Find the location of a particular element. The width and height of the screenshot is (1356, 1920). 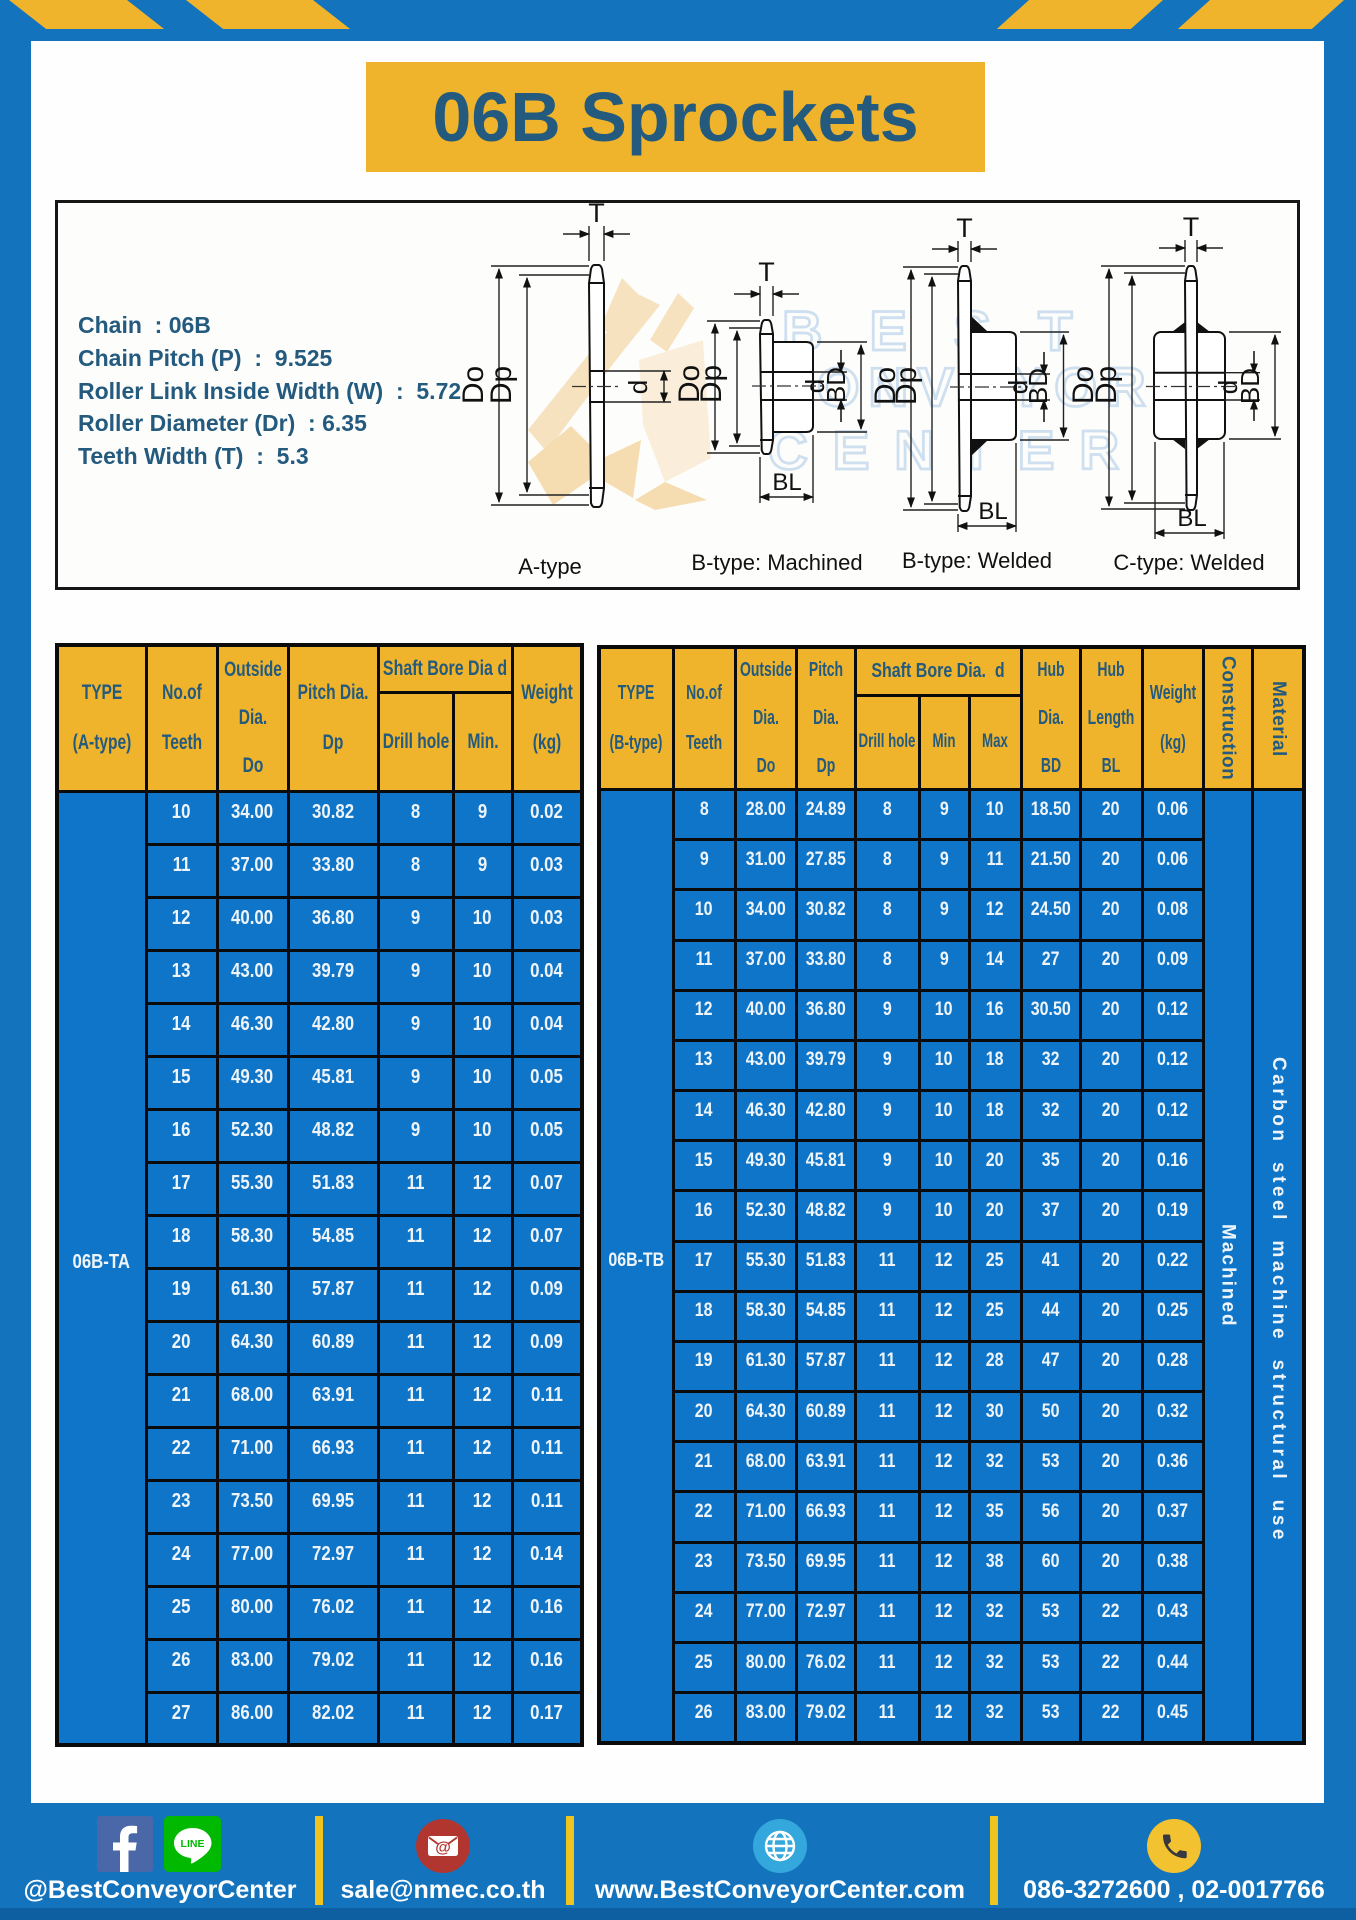

svg-text: CENTER is located at coordinates (956, 450).